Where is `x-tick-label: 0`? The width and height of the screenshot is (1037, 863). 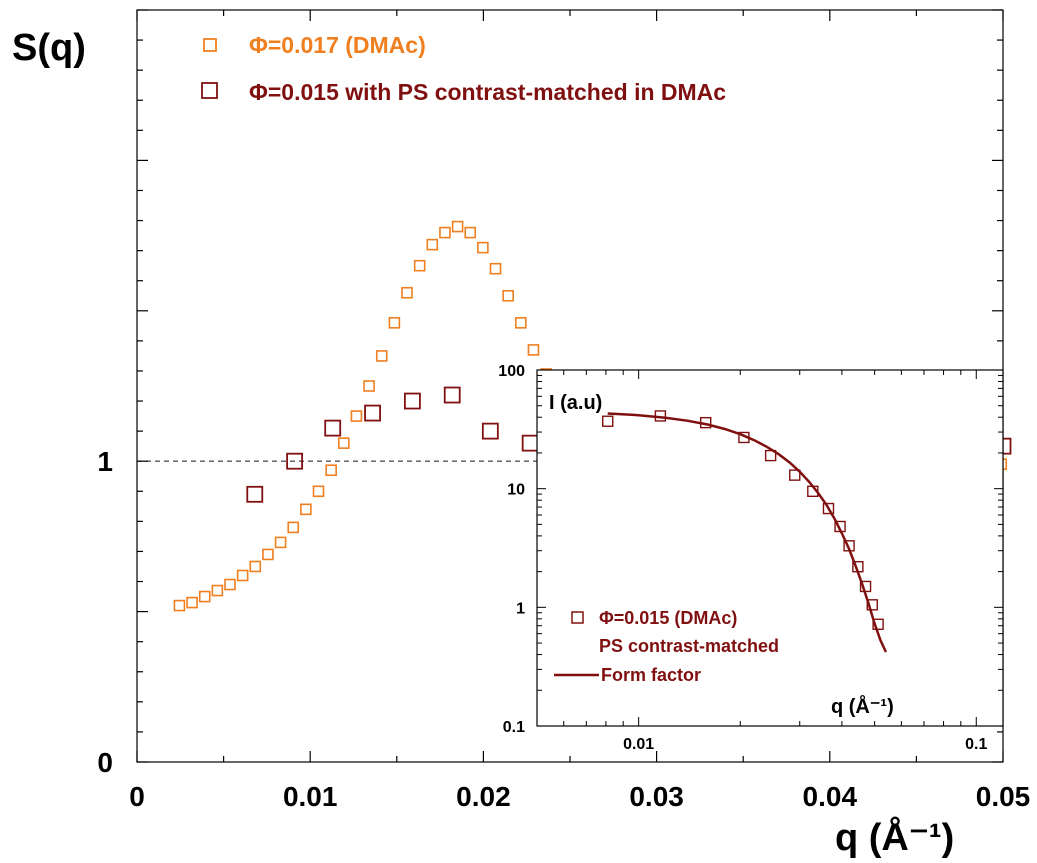
x-tick-label: 0 is located at coordinates (137, 796).